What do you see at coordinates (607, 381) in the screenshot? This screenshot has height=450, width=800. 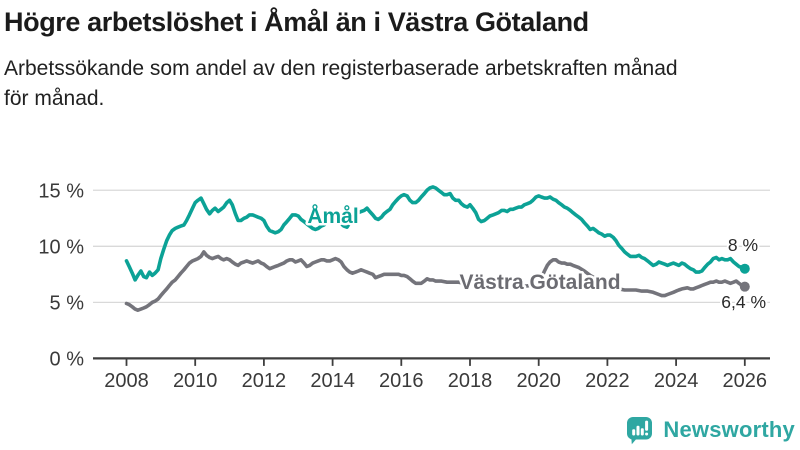 I see `x-tick-label: 2022` at bounding box center [607, 381].